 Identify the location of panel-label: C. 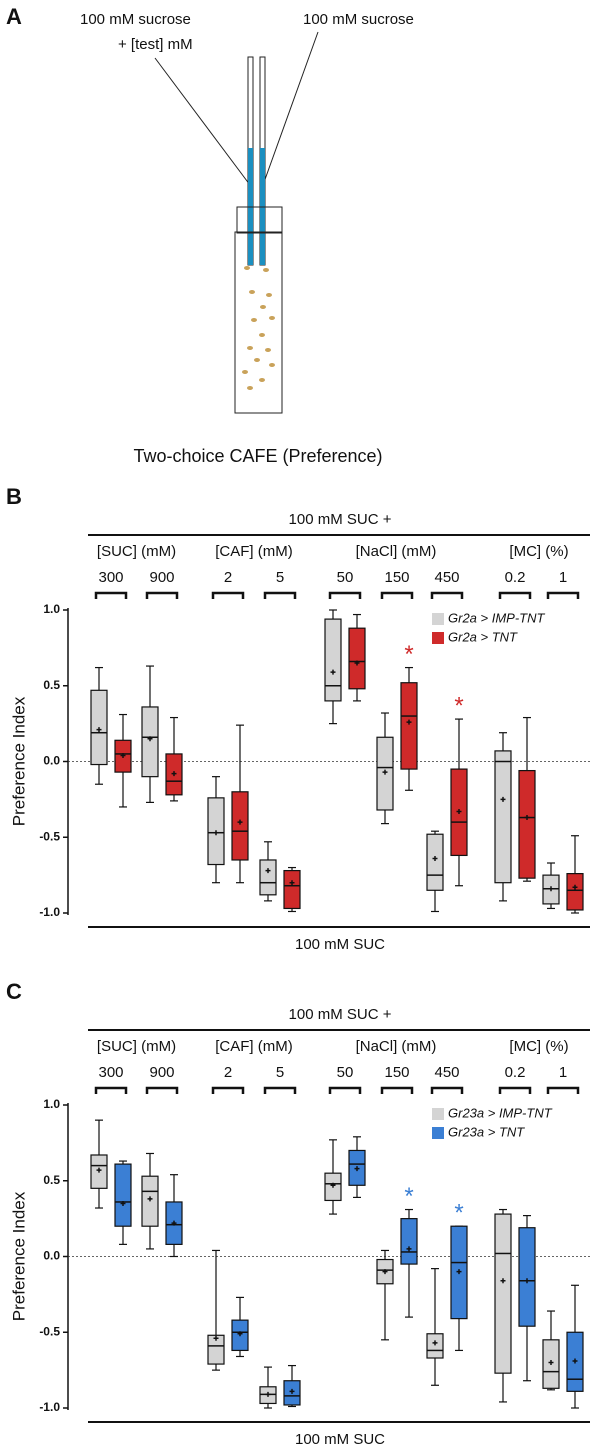
(14, 991).